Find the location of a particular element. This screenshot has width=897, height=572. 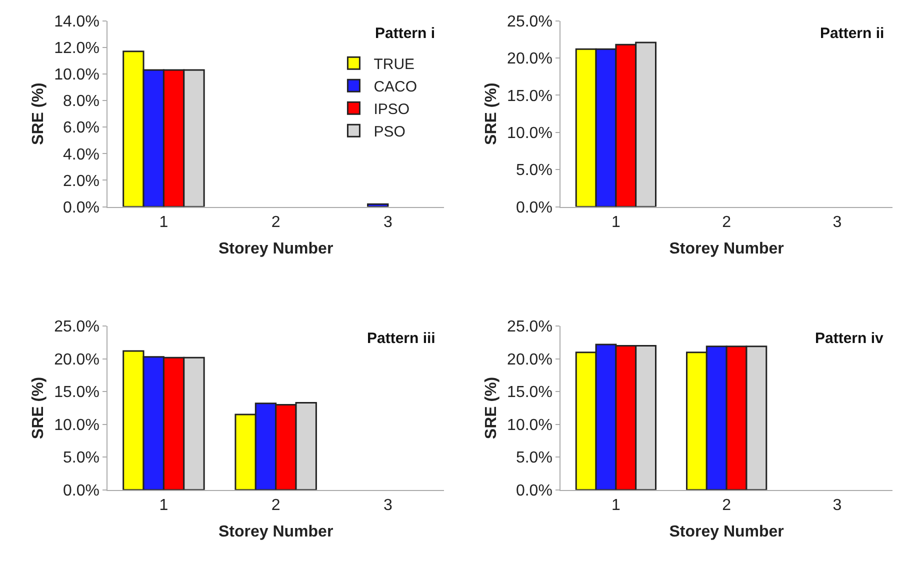

chart-title: Pattern iv is located at coordinates (849, 338).